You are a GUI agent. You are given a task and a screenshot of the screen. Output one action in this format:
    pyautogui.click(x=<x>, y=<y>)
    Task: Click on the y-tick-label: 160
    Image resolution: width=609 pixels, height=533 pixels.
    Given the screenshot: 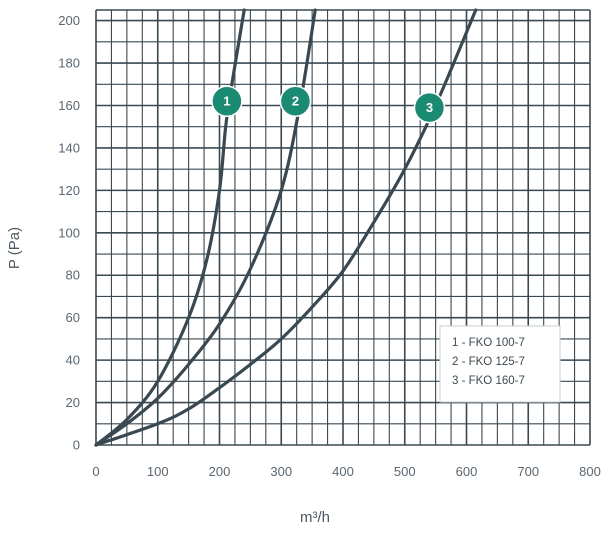 What is the action you would take?
    pyautogui.click(x=69, y=105)
    